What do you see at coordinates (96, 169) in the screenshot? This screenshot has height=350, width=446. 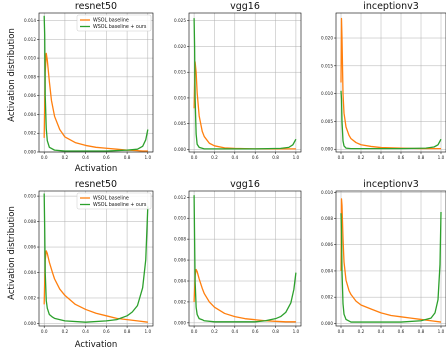 I see `x-axis-label-top-row: Activation` at bounding box center [96, 169].